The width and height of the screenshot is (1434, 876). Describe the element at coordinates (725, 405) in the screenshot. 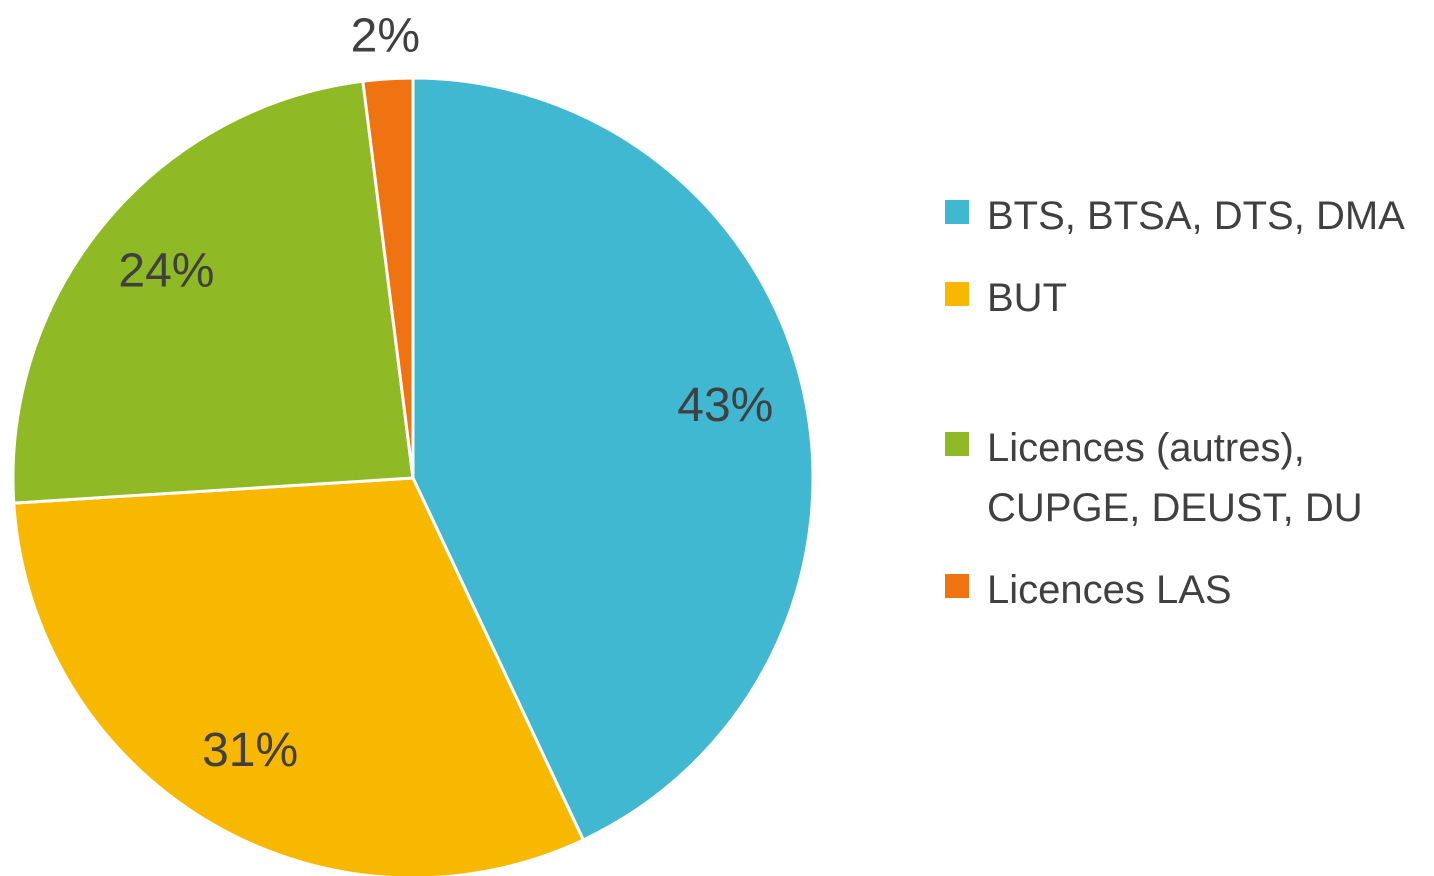

I see `data-label: 43%` at that location.